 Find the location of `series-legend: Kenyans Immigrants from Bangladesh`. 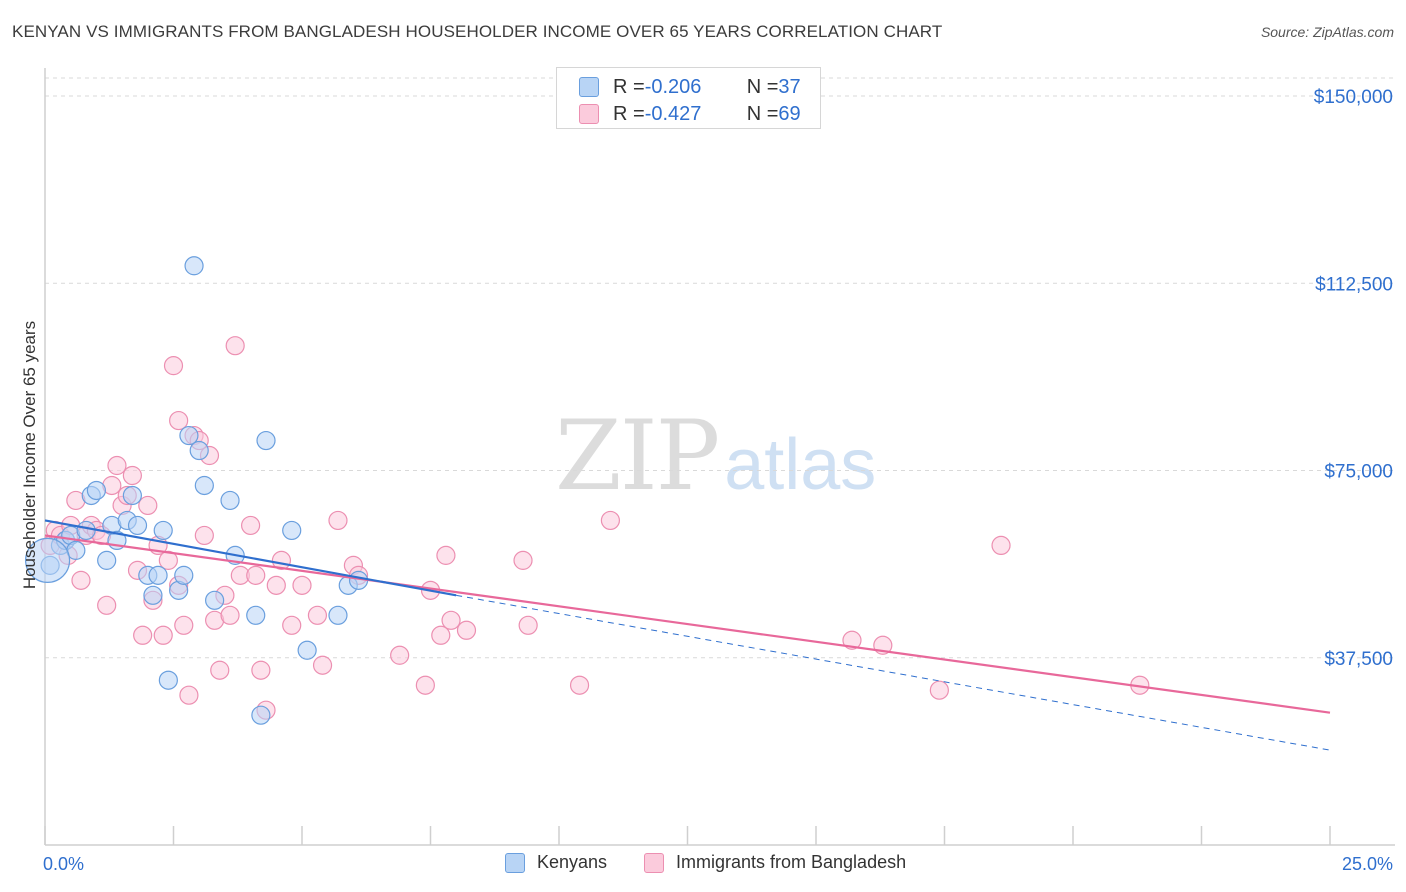

series-legend: Kenyans Immigrants from Bangladesh is located at coordinates (703, 864).